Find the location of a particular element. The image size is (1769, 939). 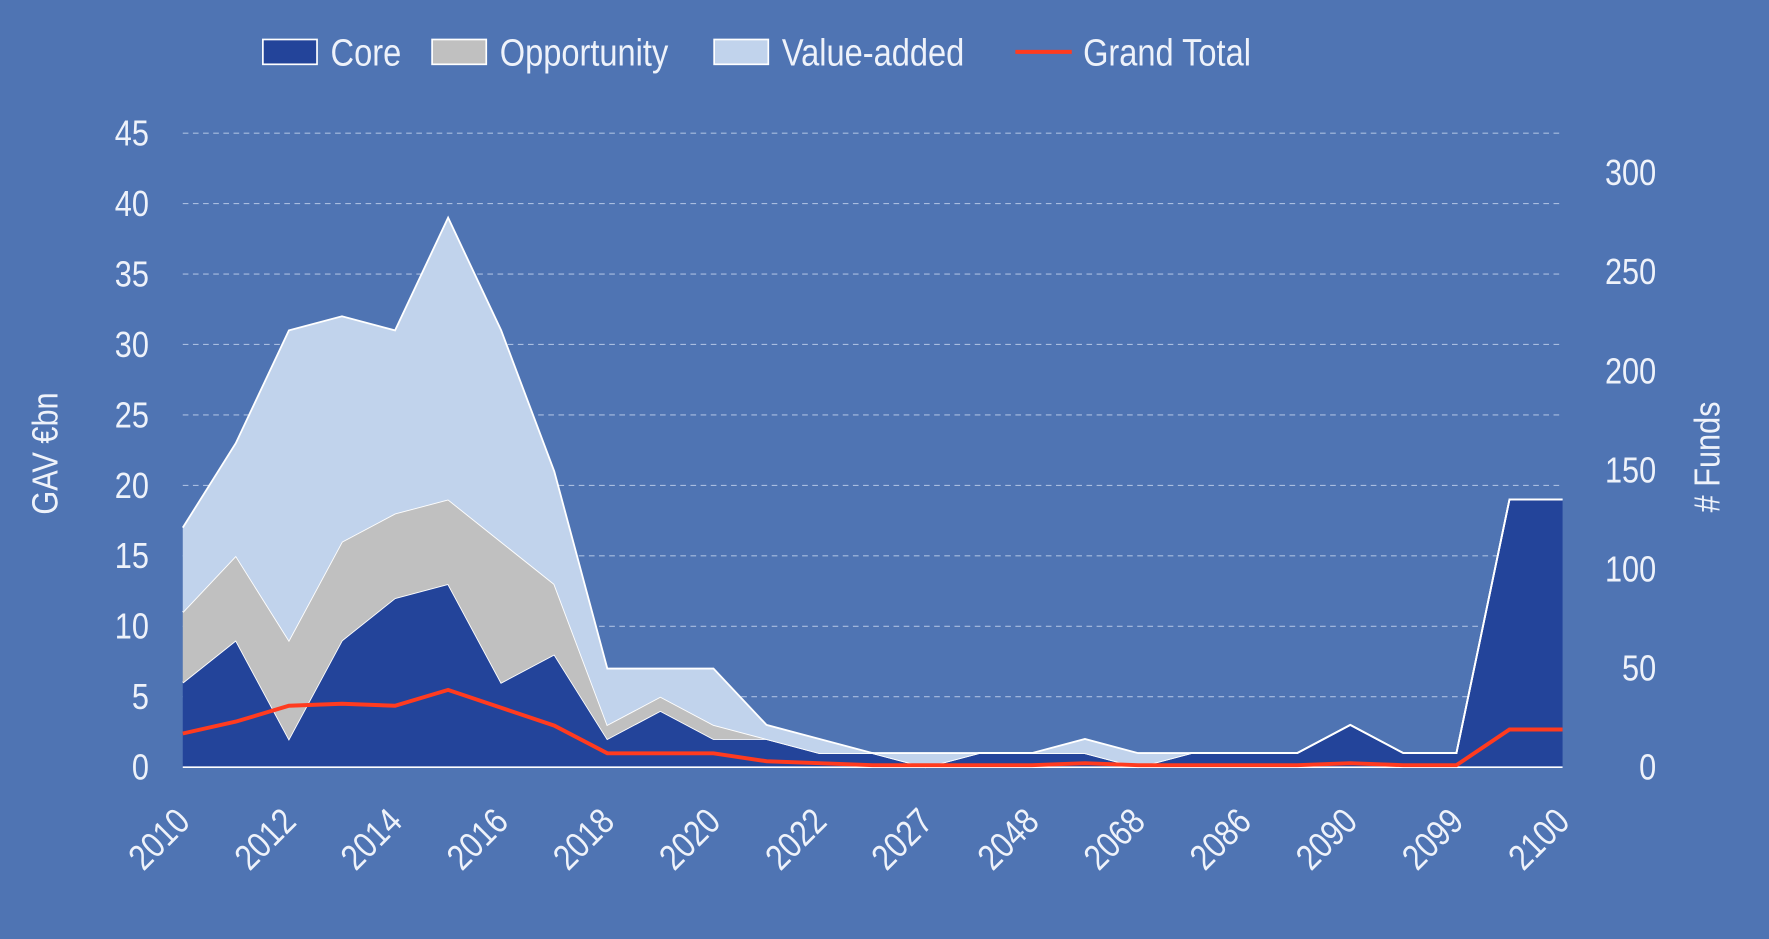

y2-tick-label: 50 is located at coordinates (1639, 669).